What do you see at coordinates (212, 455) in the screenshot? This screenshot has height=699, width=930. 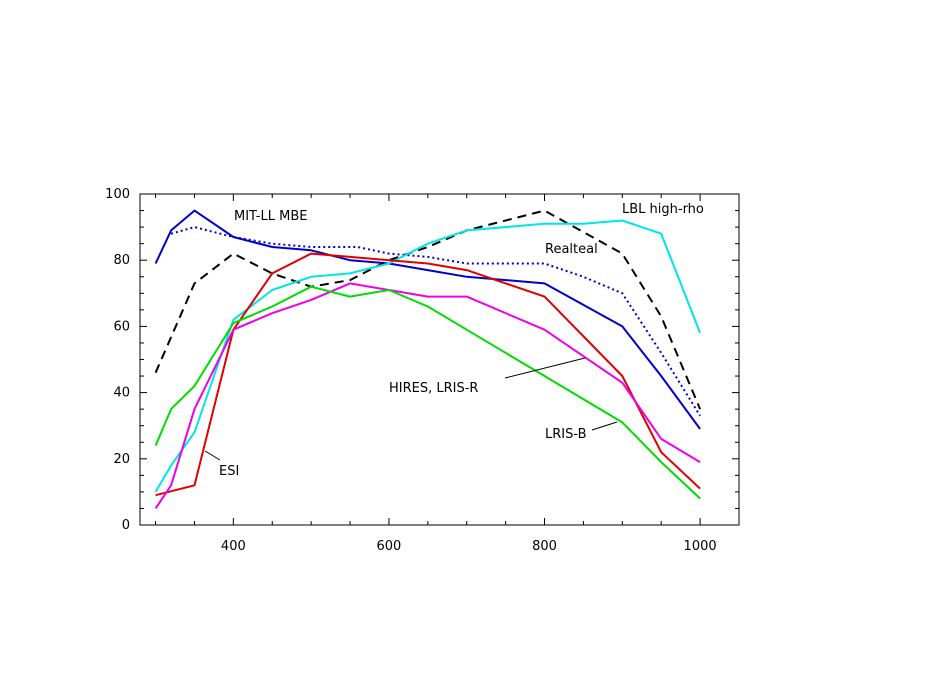 I see `leader-esi` at bounding box center [212, 455].